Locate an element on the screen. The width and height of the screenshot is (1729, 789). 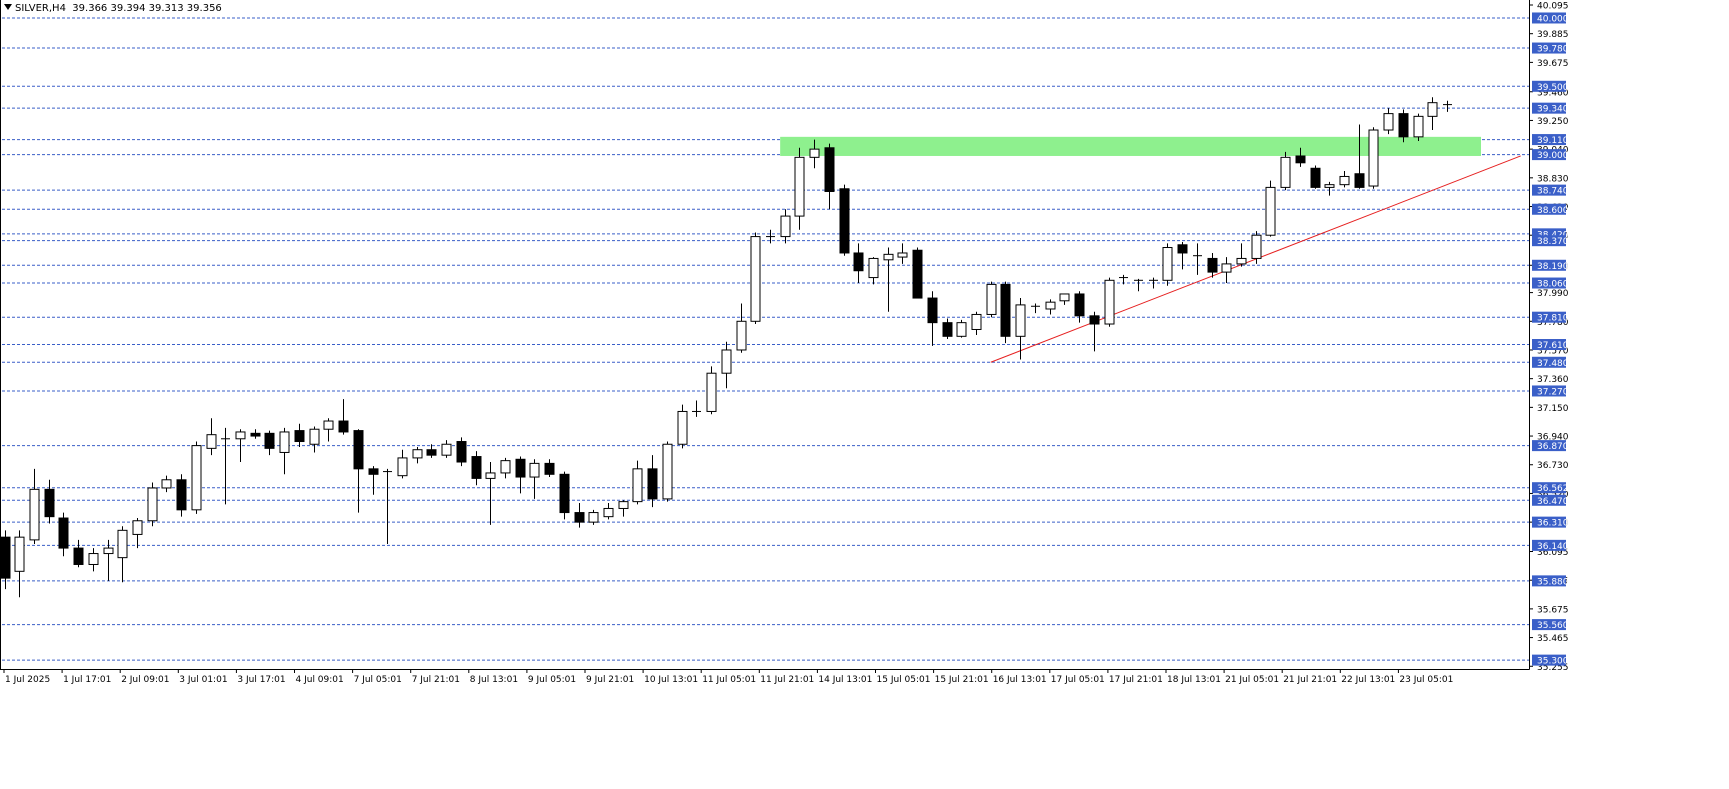
level-price-label: 37.810 is located at coordinates (1550, 317).